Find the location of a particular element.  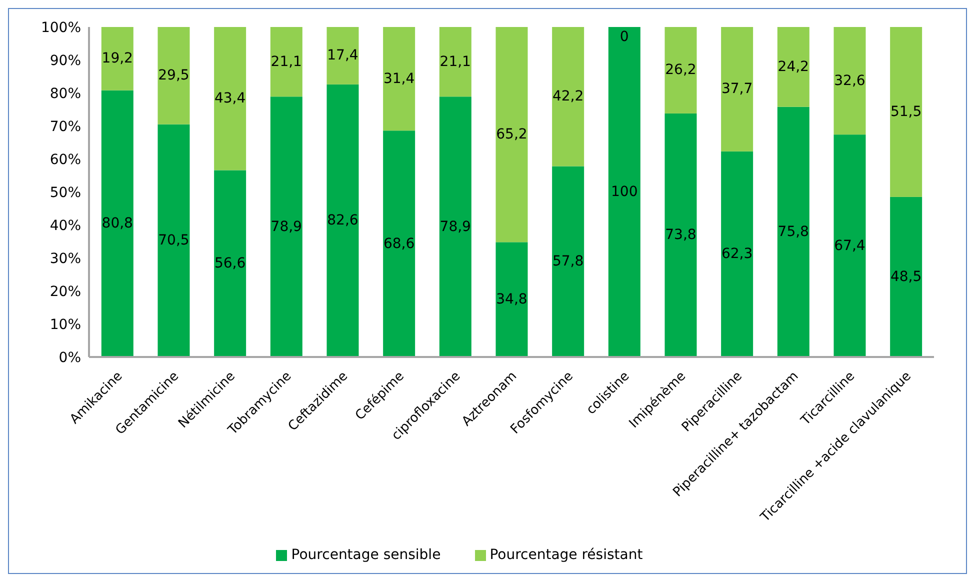

data-label: 32,6 is located at coordinates (850, 80).